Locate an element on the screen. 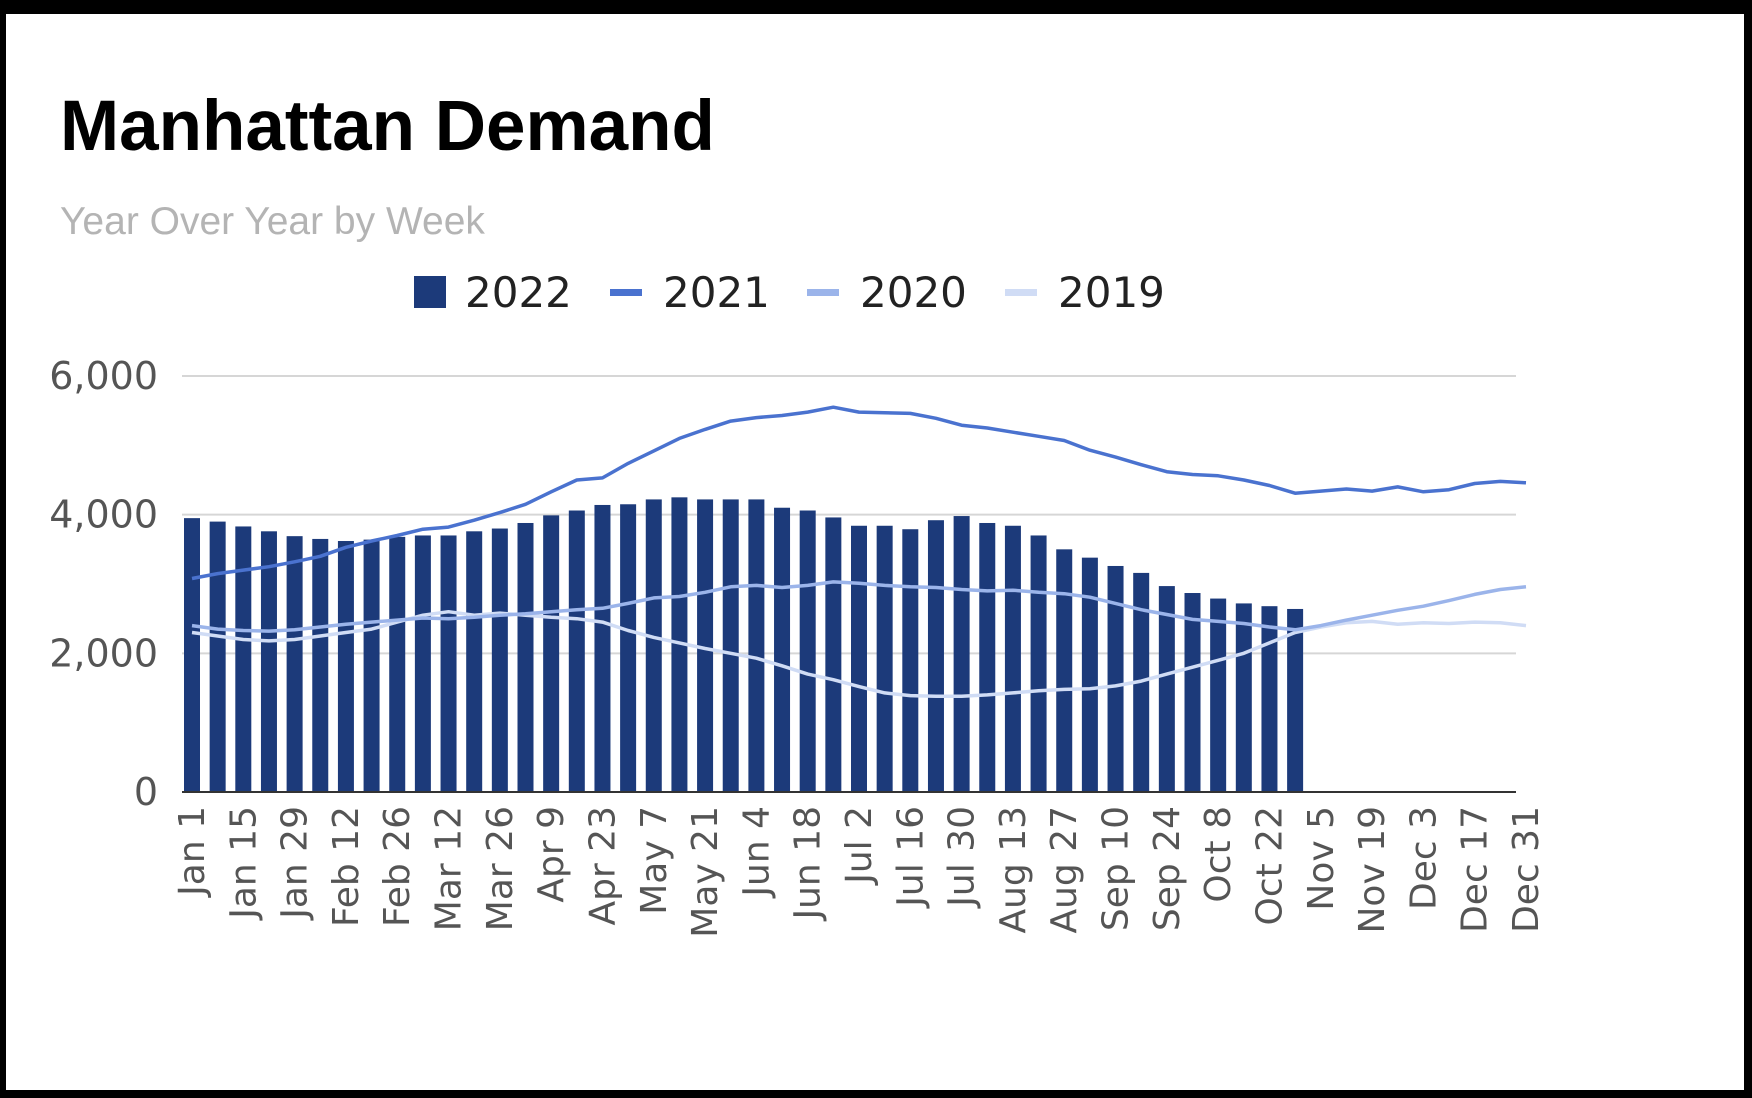 This screenshot has width=1752, height=1098. x-tick-label: Dec 31 is located at coordinates (1526, 869).